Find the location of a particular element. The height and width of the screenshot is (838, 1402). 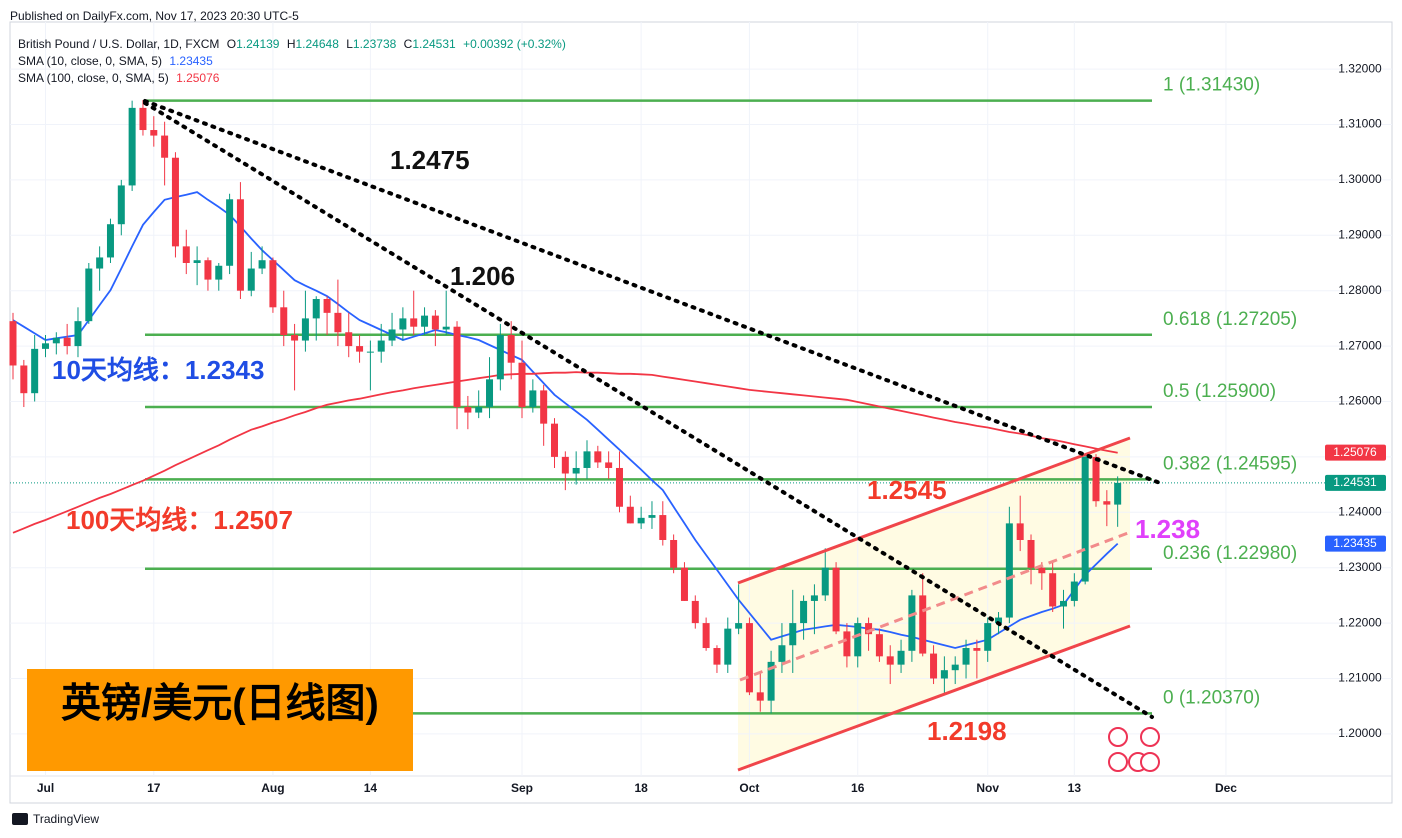

x-tick-label: 16 is located at coordinates (858, 788).